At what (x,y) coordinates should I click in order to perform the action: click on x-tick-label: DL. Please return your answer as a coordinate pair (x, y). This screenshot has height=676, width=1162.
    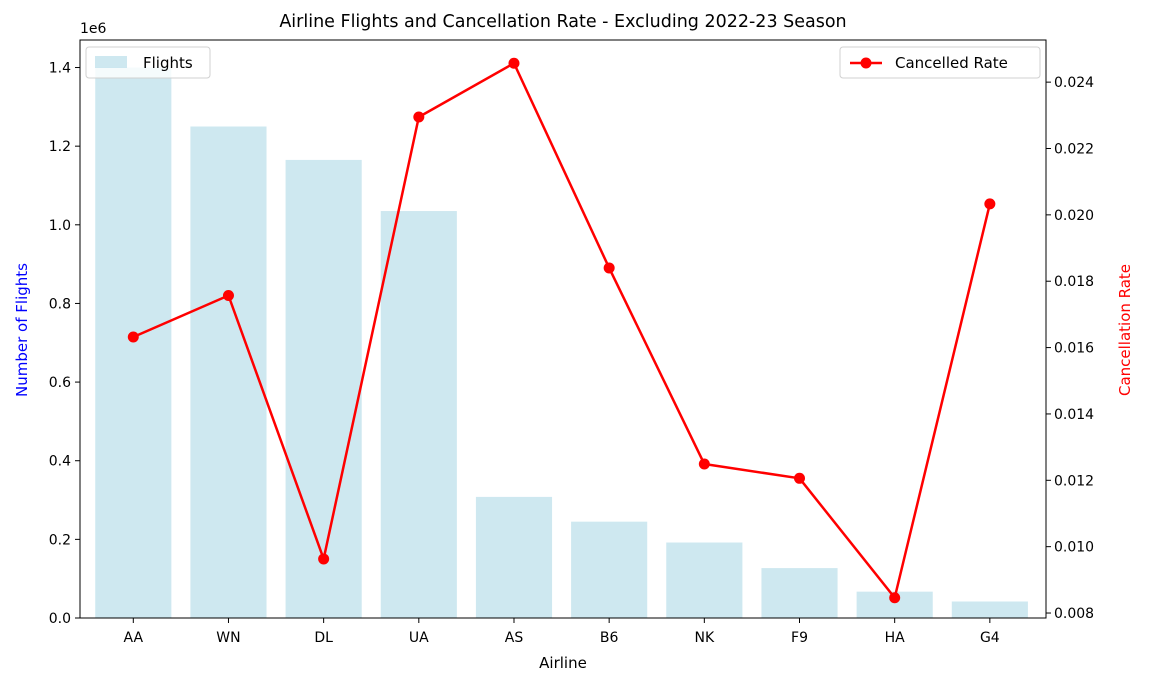
    Looking at the image, I should click on (323, 638).